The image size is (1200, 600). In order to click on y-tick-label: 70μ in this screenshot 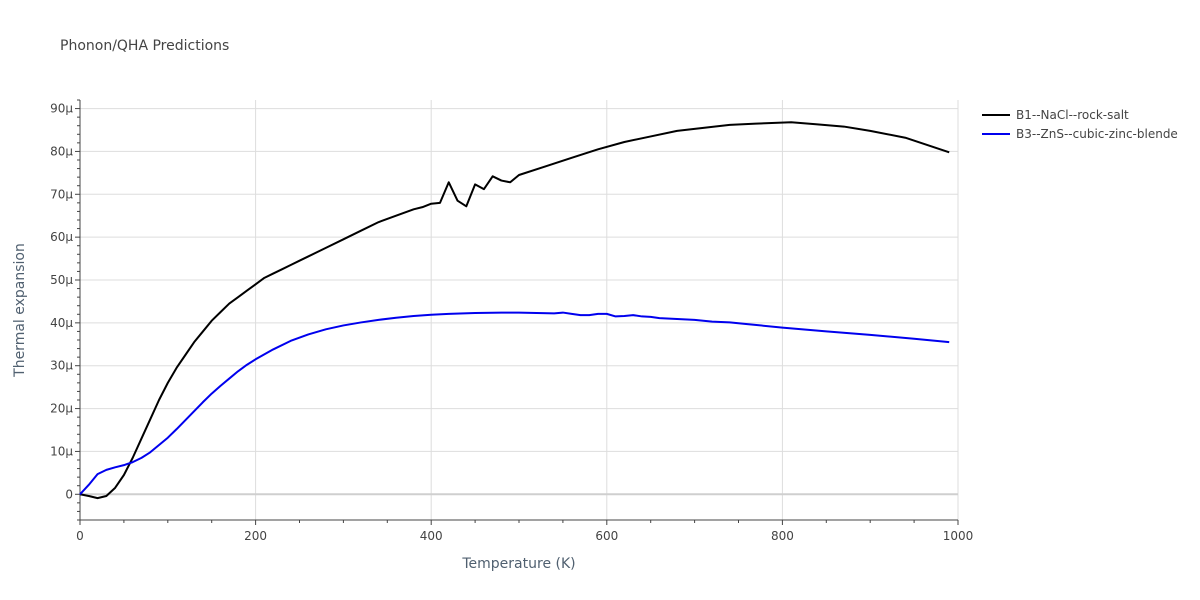, I will do `click(61, 194)`.